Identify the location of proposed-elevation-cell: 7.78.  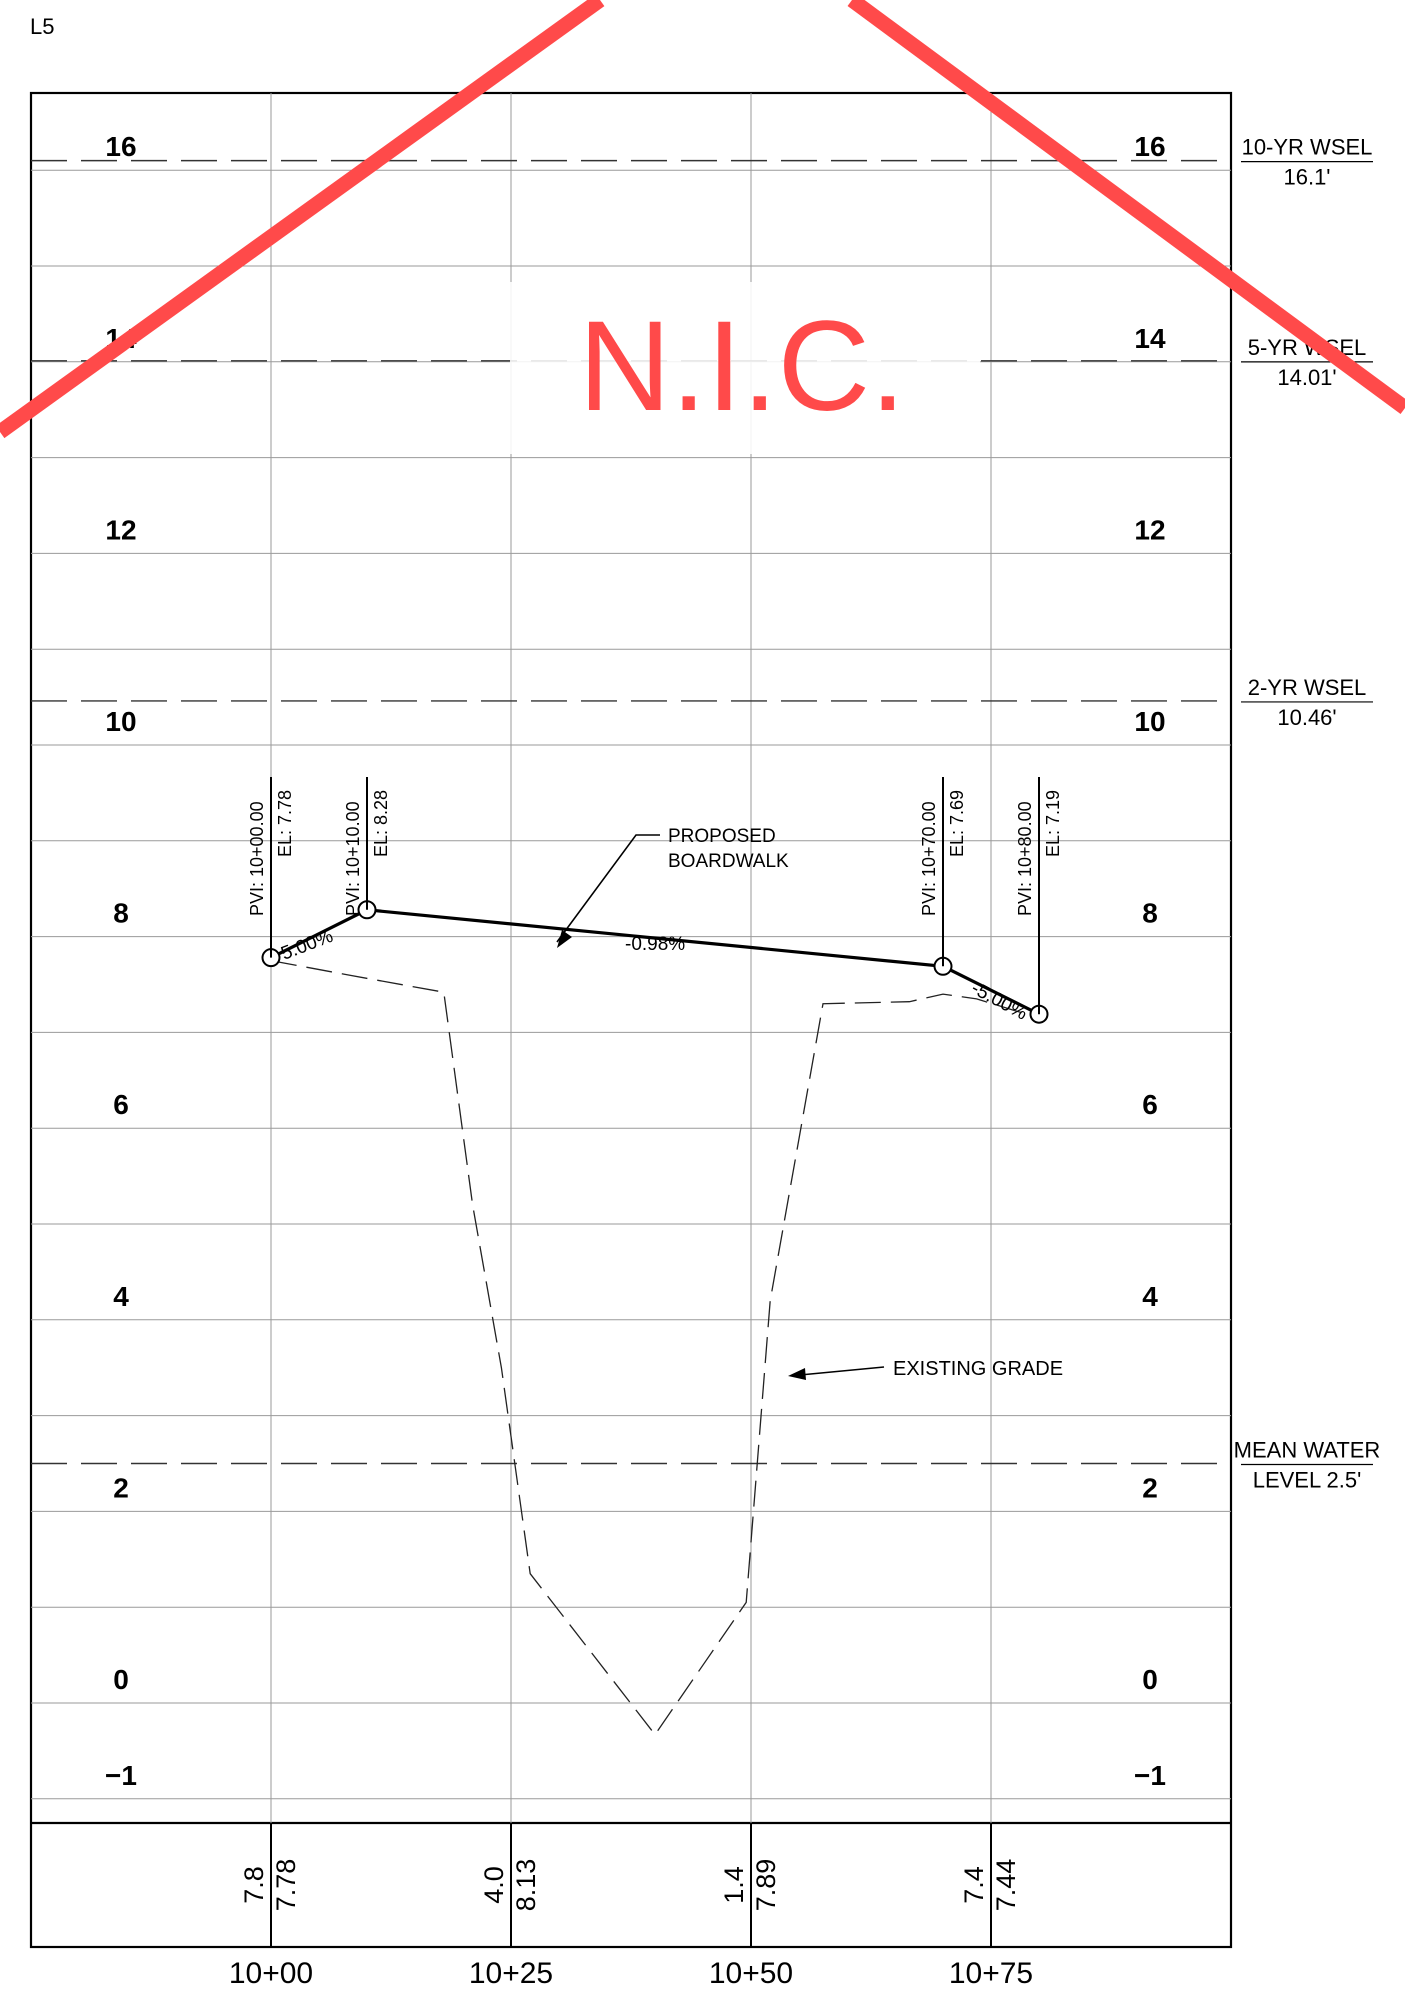
(286, 1885).